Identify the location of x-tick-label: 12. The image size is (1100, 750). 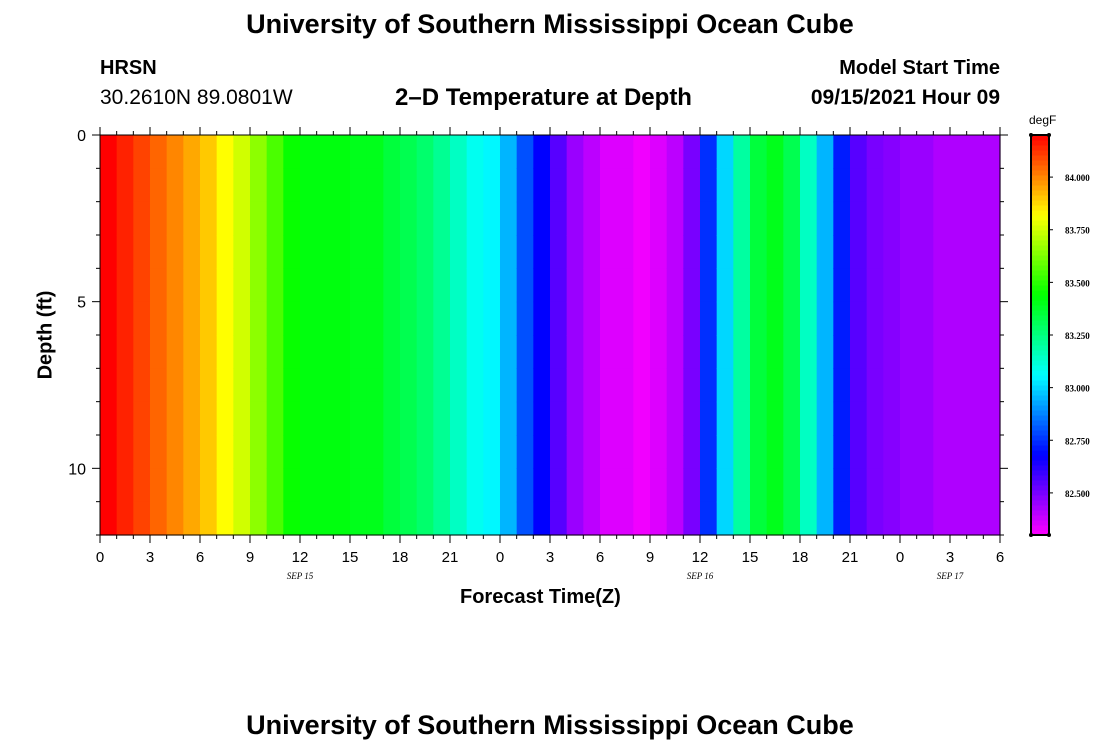
(300, 557).